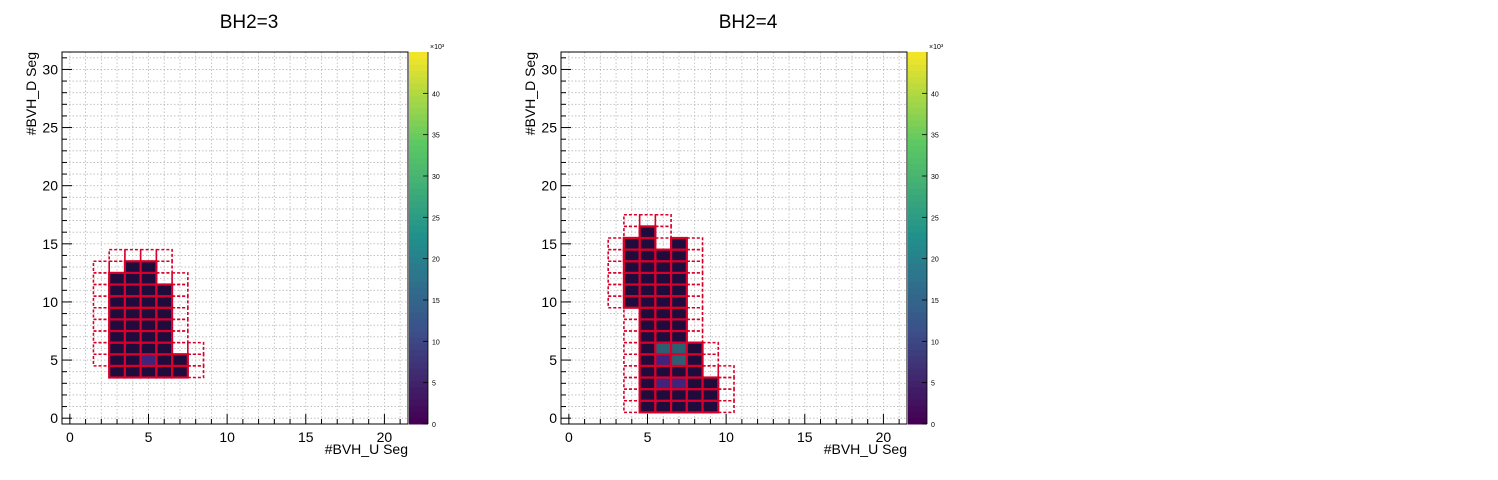 The height and width of the screenshot is (480, 1498). I want to click on y-tick-label: 0, so click(54, 418).